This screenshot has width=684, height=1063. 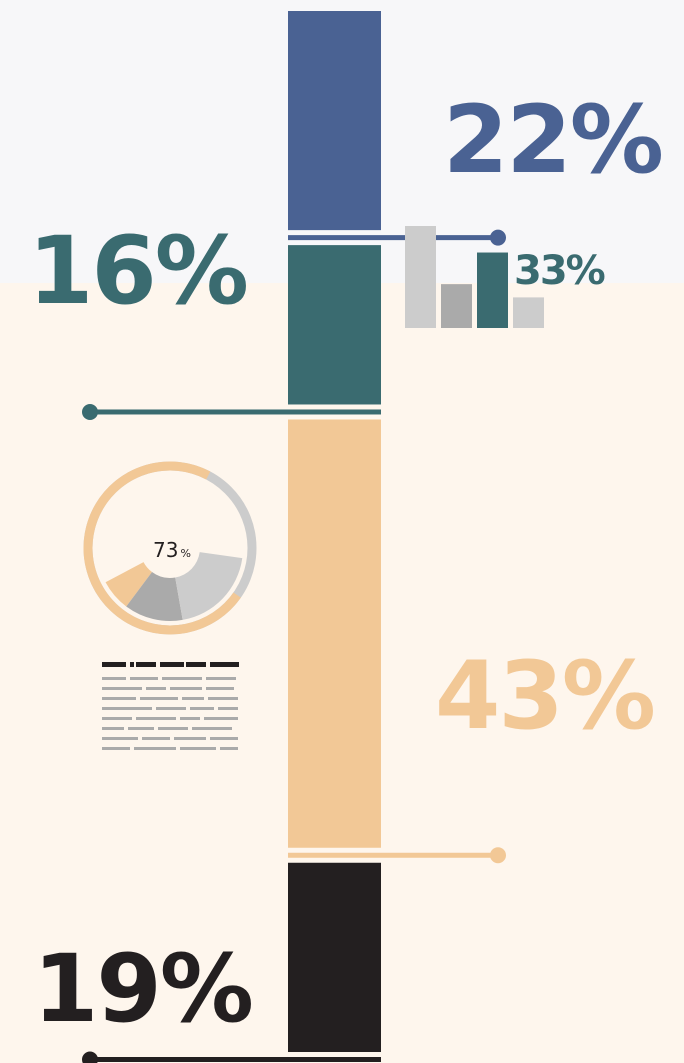 I want to click on placeholder-text-block, so click(x=170, y=706).